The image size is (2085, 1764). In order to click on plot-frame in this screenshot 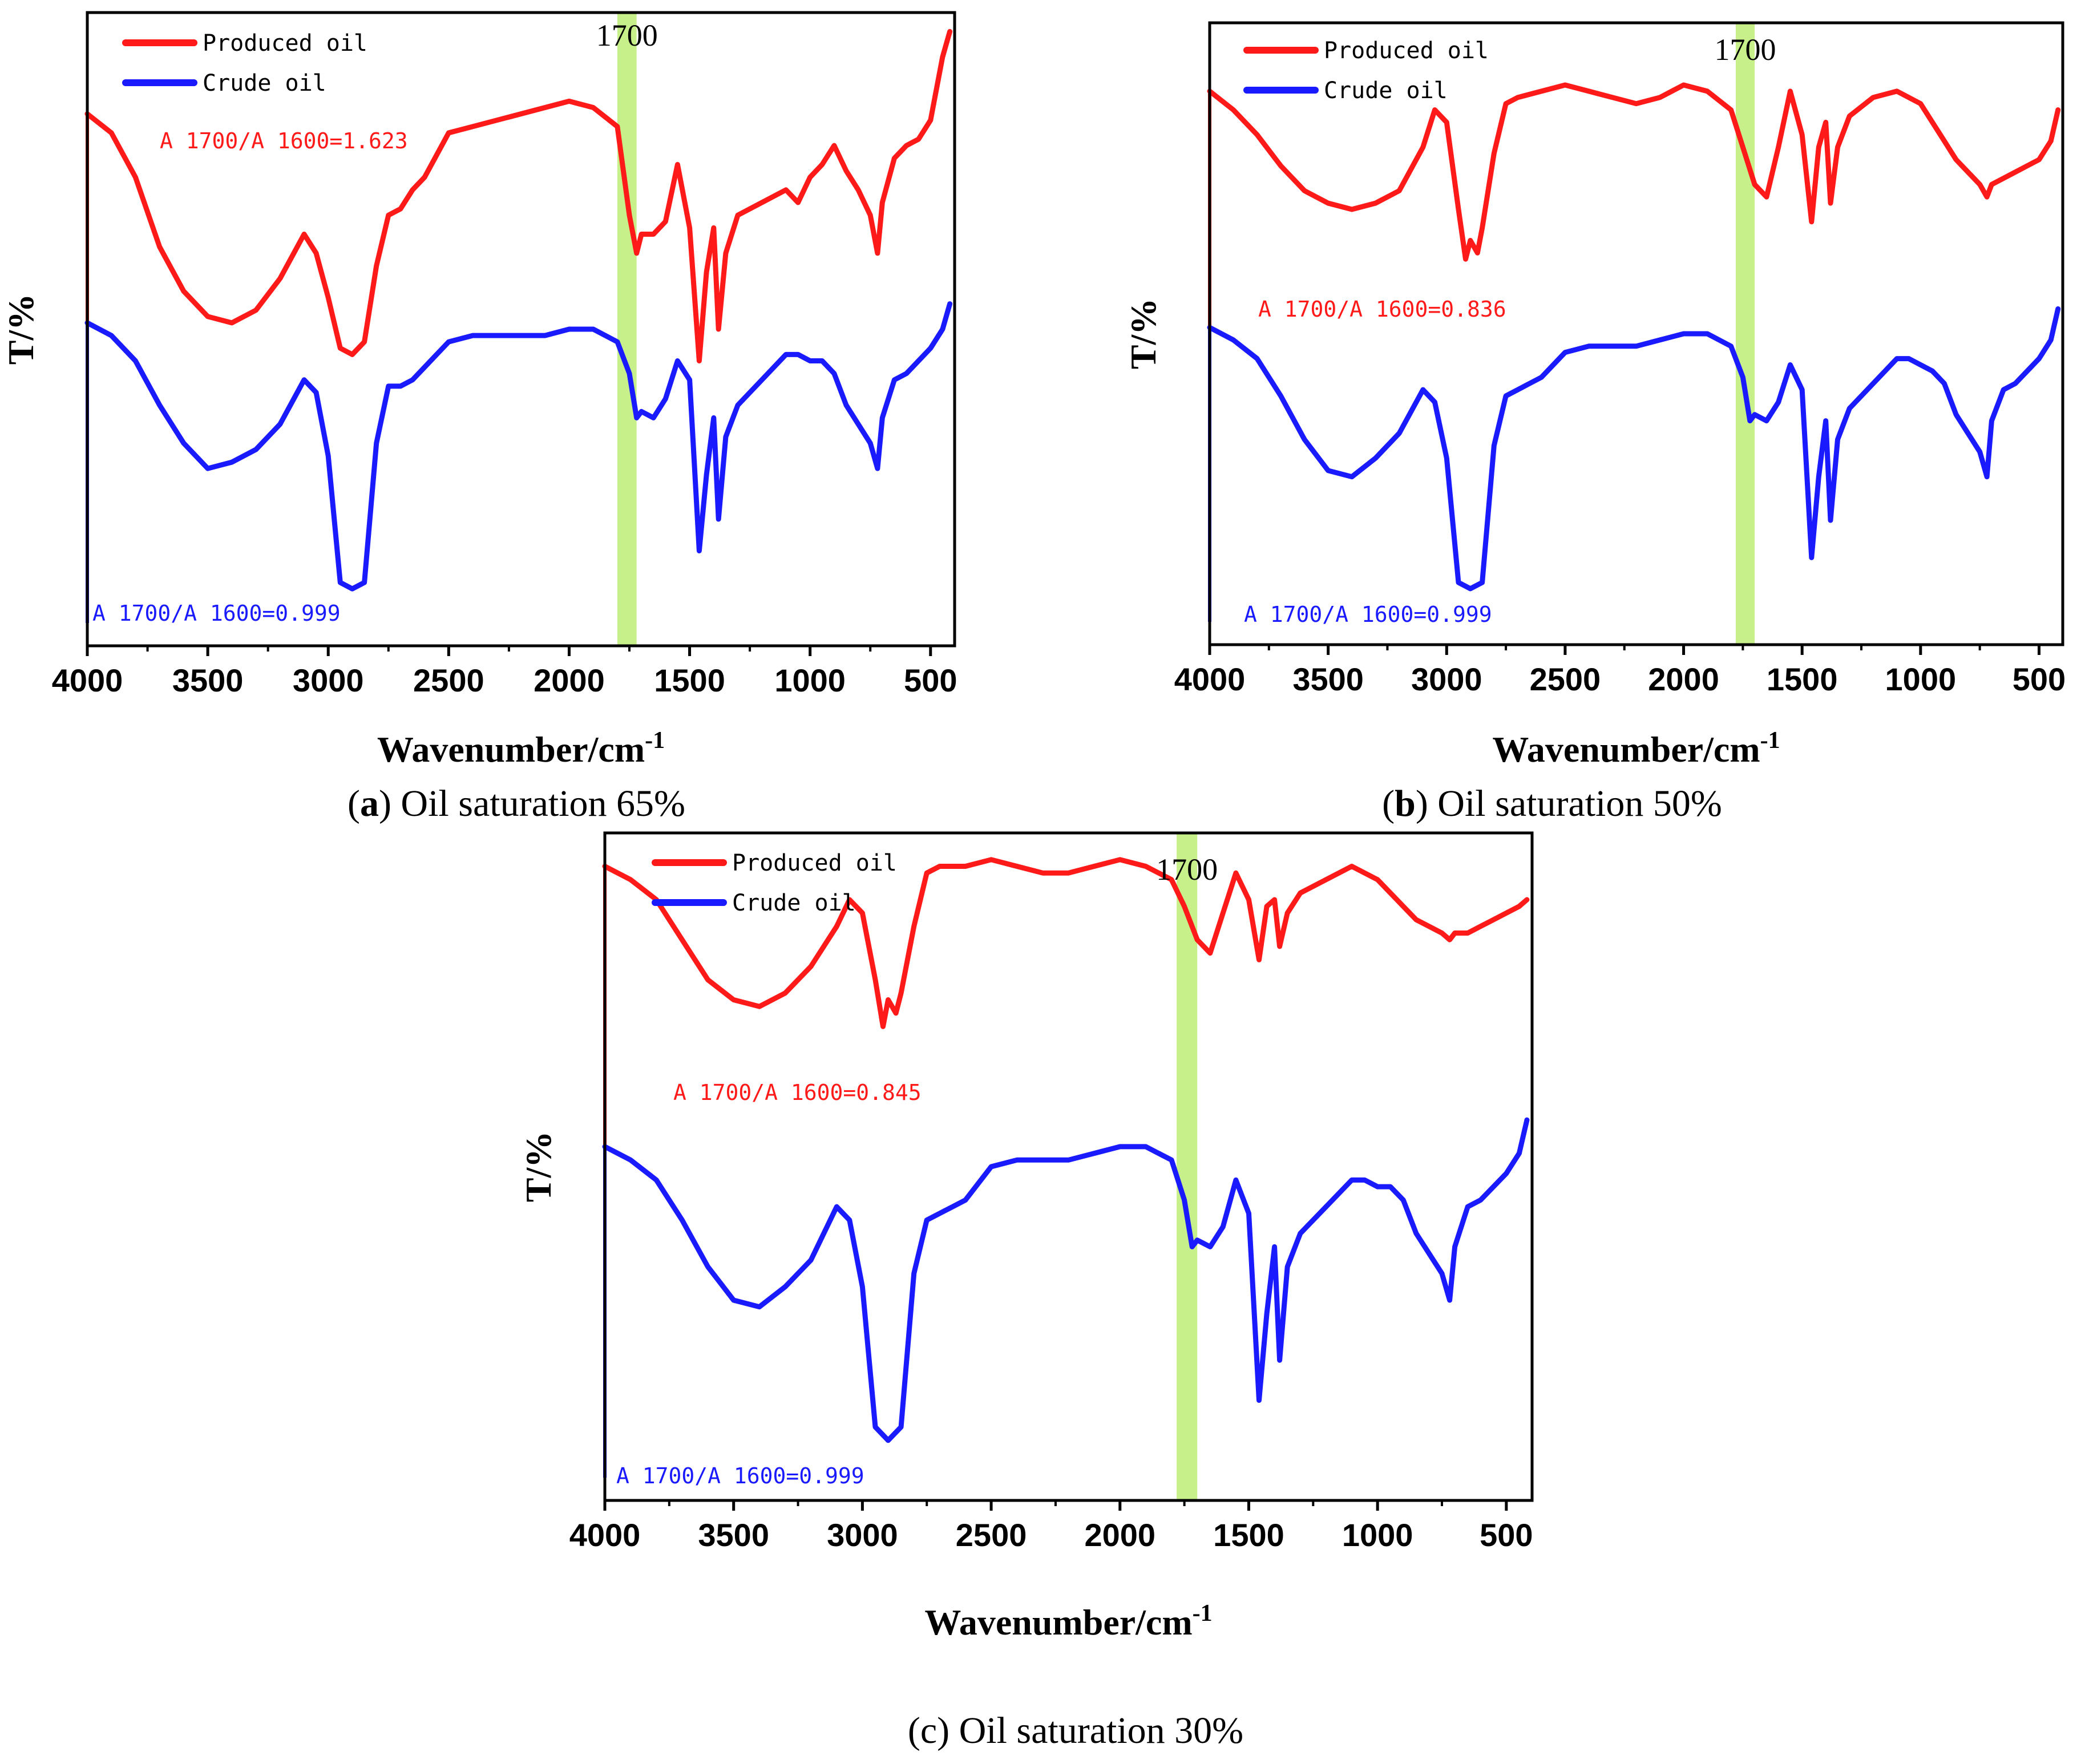, I will do `click(1636, 333)`.